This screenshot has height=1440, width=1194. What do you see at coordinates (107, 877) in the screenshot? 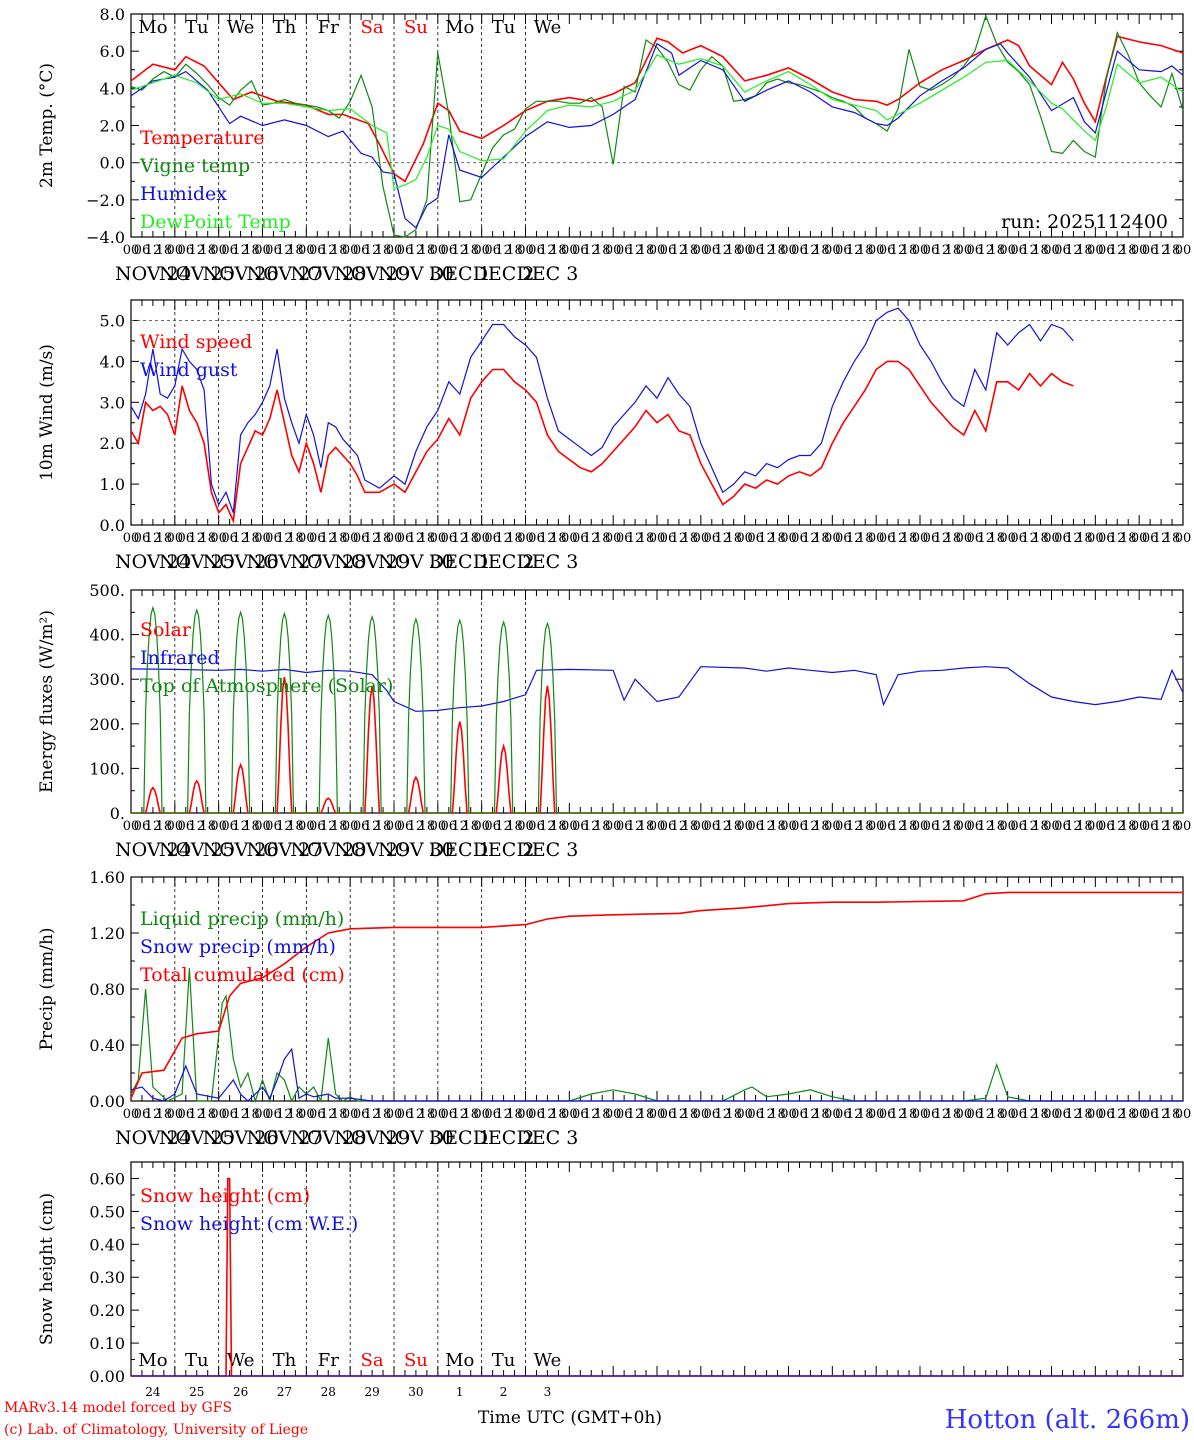
I see `y-tick-label: 1.60` at bounding box center [107, 877].